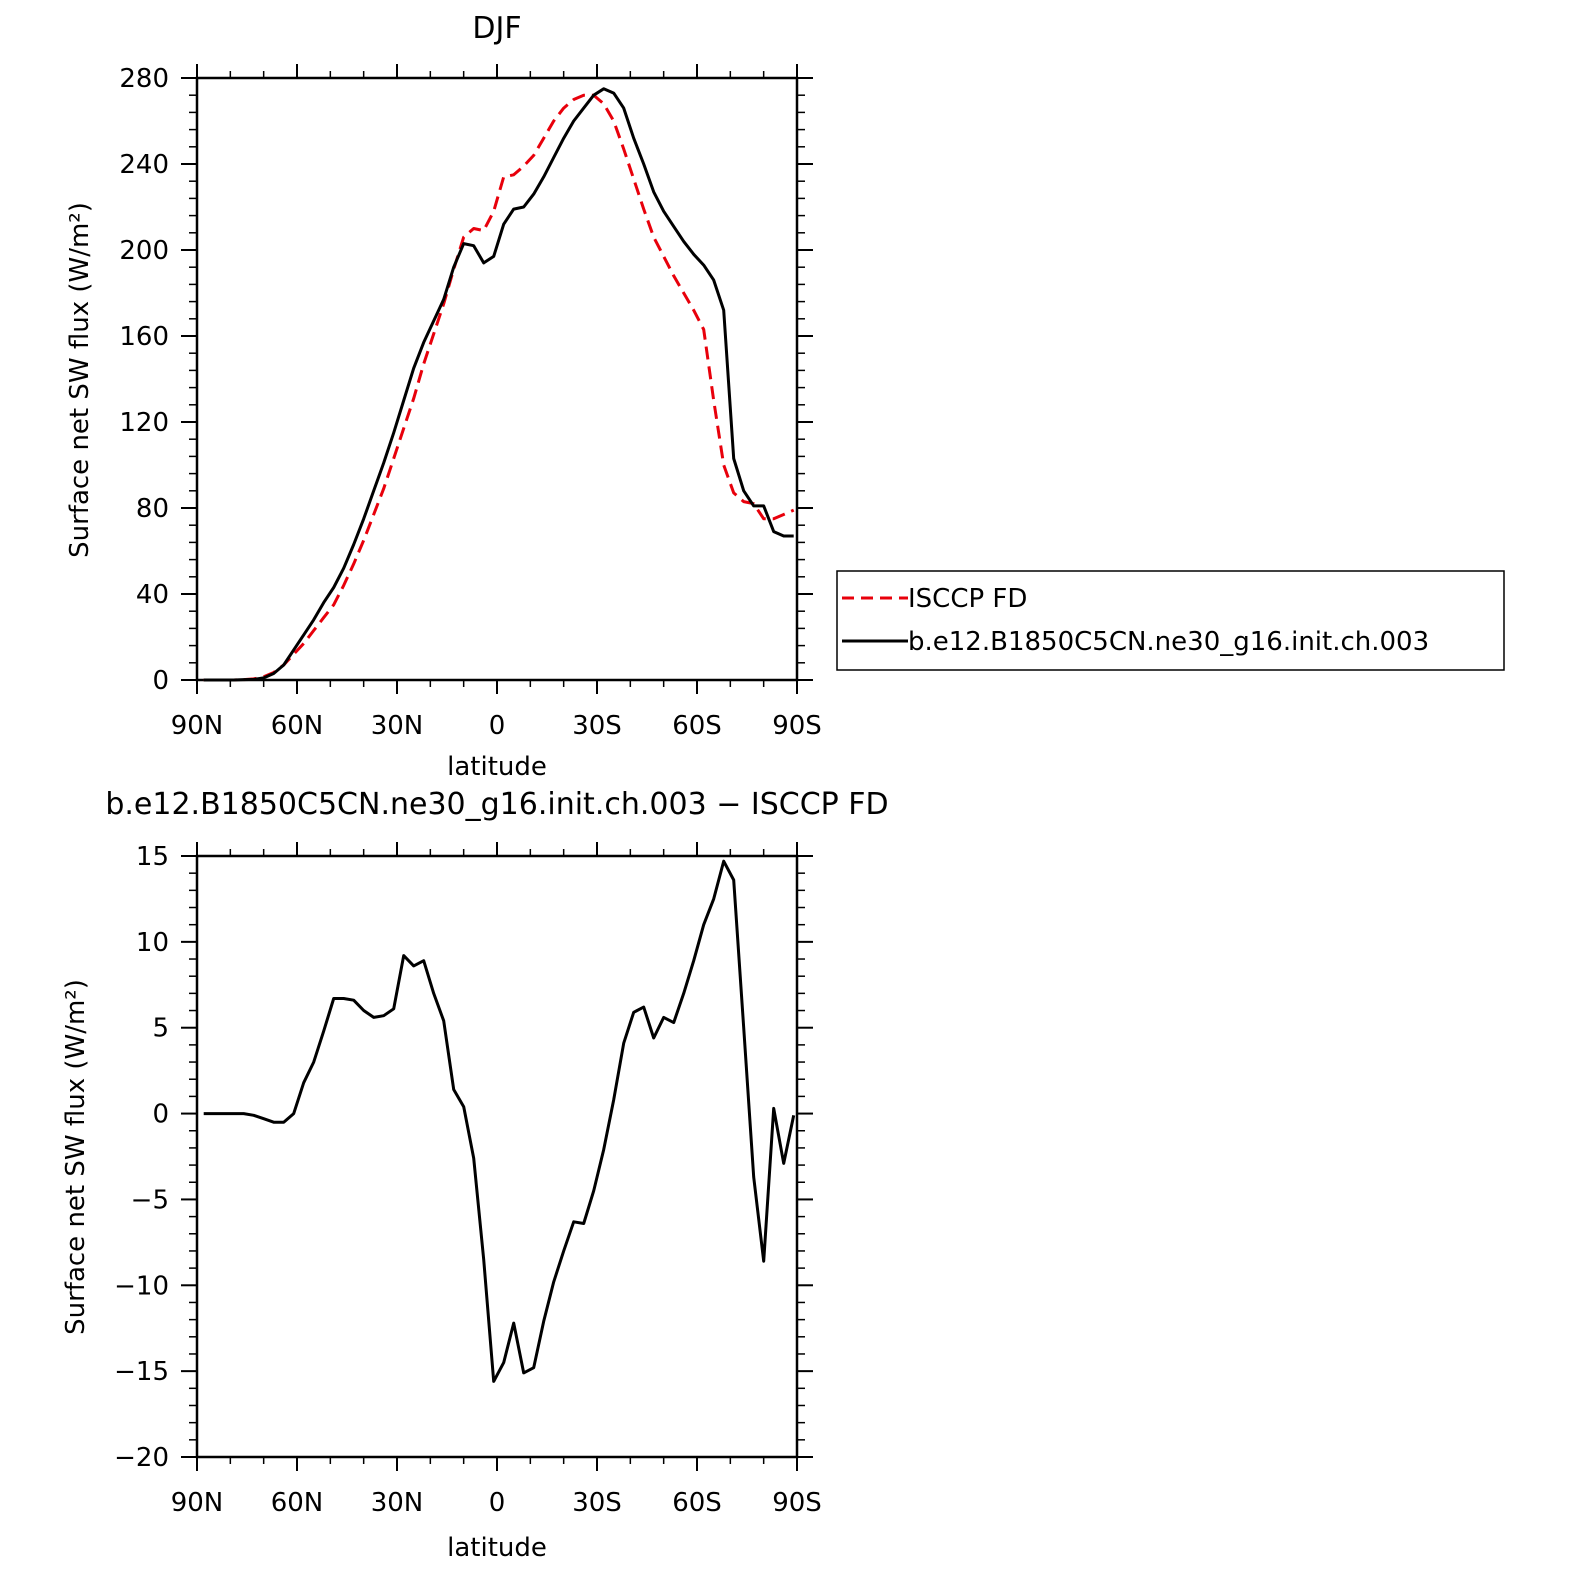 This screenshot has height=1569, width=1572. I want to click on bottom-plot-frame, so click(497, 1156).